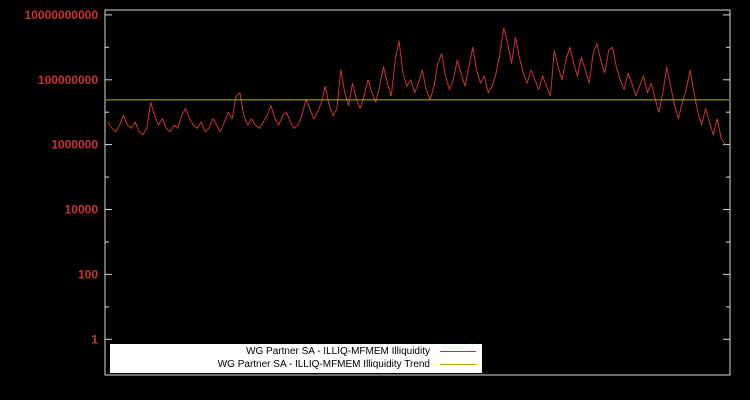  I want to click on legend-row-illiquidity: WG Partner SA - ILLIQ-MFMEM Illiquidity, so click(295, 351).